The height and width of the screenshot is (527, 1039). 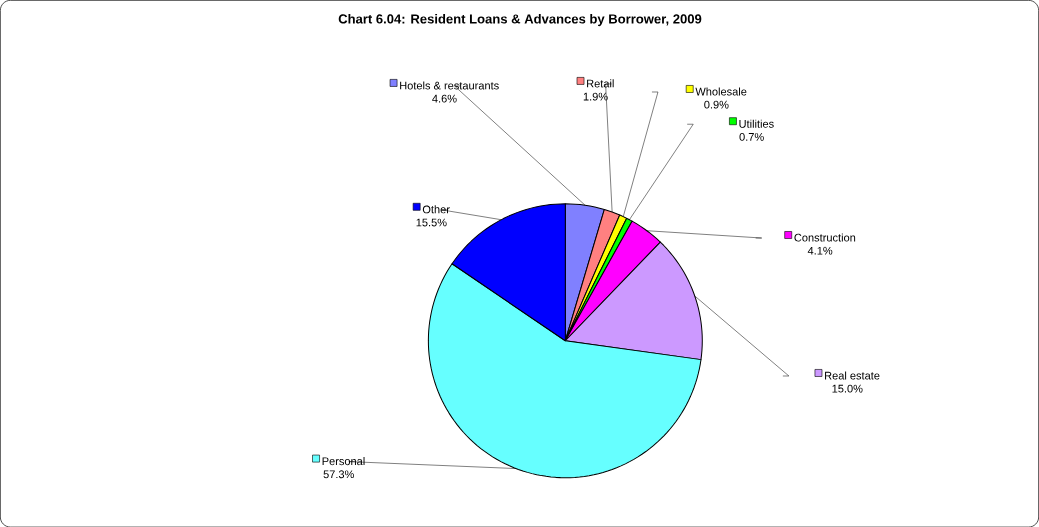 What do you see at coordinates (751, 136) in the screenshot?
I see `data-label: 0.7%` at bounding box center [751, 136].